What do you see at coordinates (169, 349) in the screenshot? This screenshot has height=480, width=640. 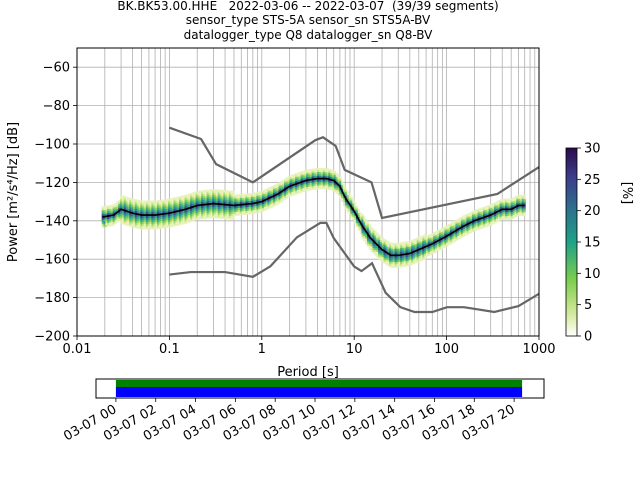 I see `x-tick-label: 0.1` at bounding box center [169, 349].